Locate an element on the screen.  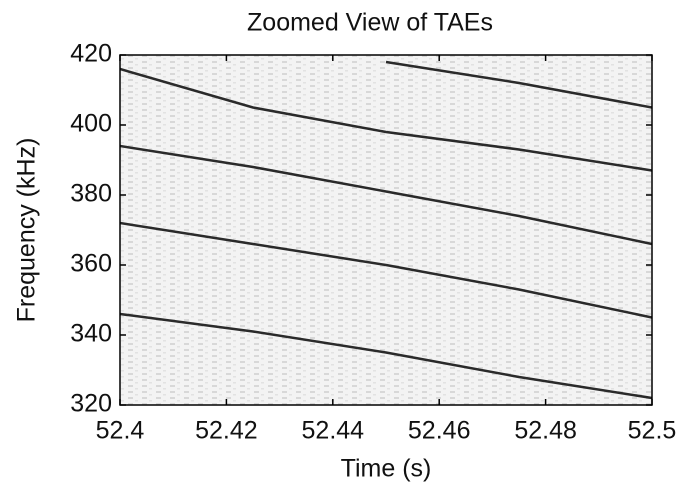
x-axis-label: Time (s) is located at coordinates (386, 469).